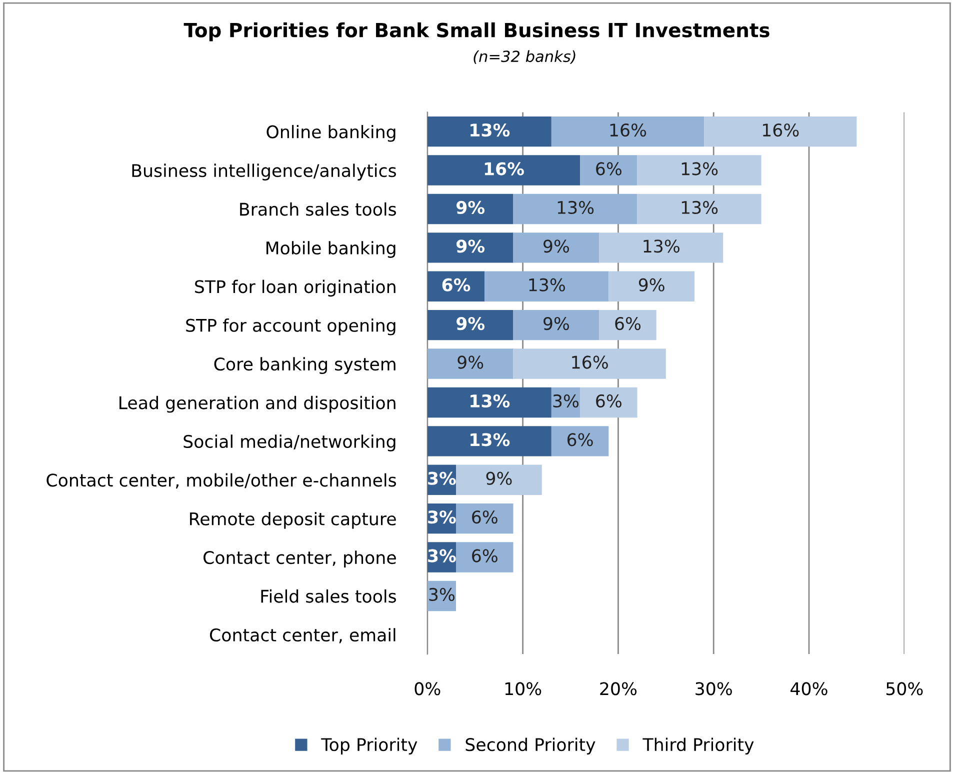 The image size is (954, 774). What do you see at coordinates (477, 32) in the screenshot?
I see `chart-title: Top Priorities for Bank Small Business IT Investments` at bounding box center [477, 32].